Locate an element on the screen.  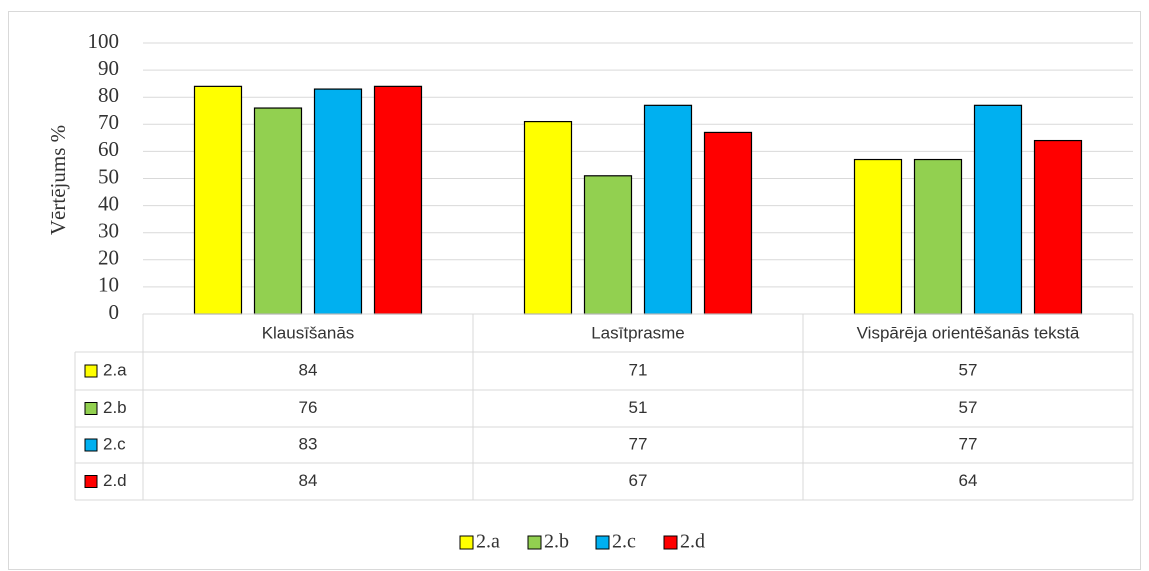
table-cell: 51 is located at coordinates (638, 407).